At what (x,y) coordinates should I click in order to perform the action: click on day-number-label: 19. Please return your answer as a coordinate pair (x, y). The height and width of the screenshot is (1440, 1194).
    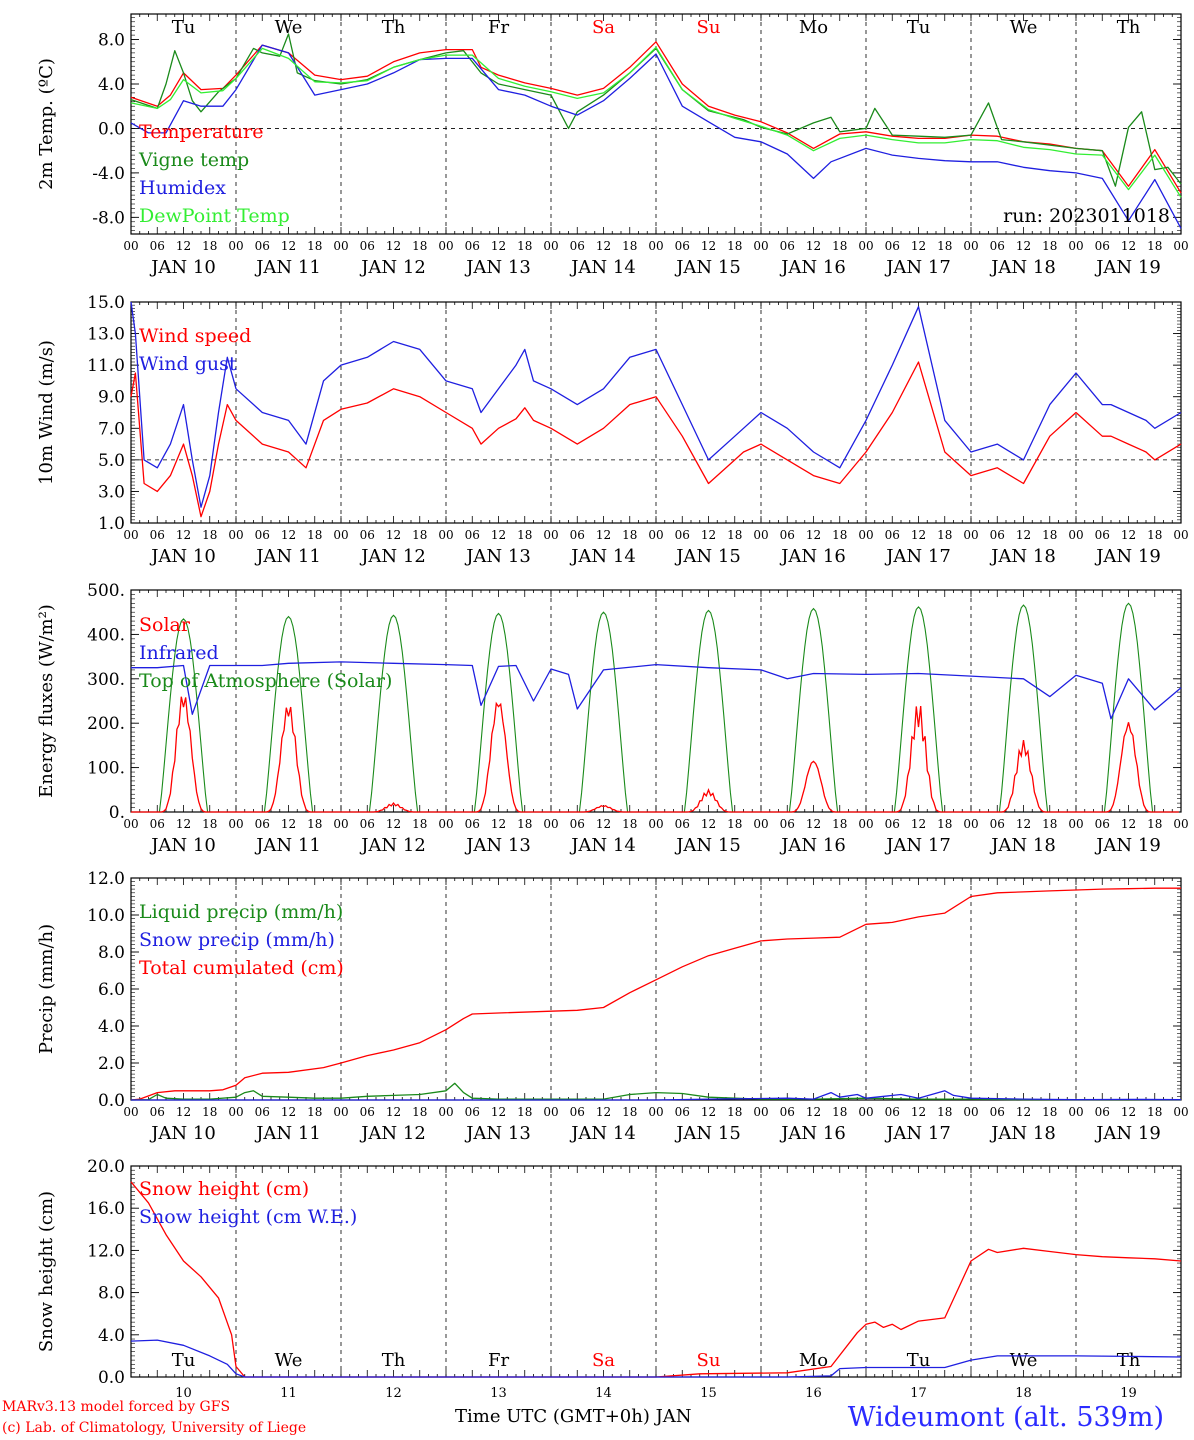
    Looking at the image, I should click on (1128, 1393).